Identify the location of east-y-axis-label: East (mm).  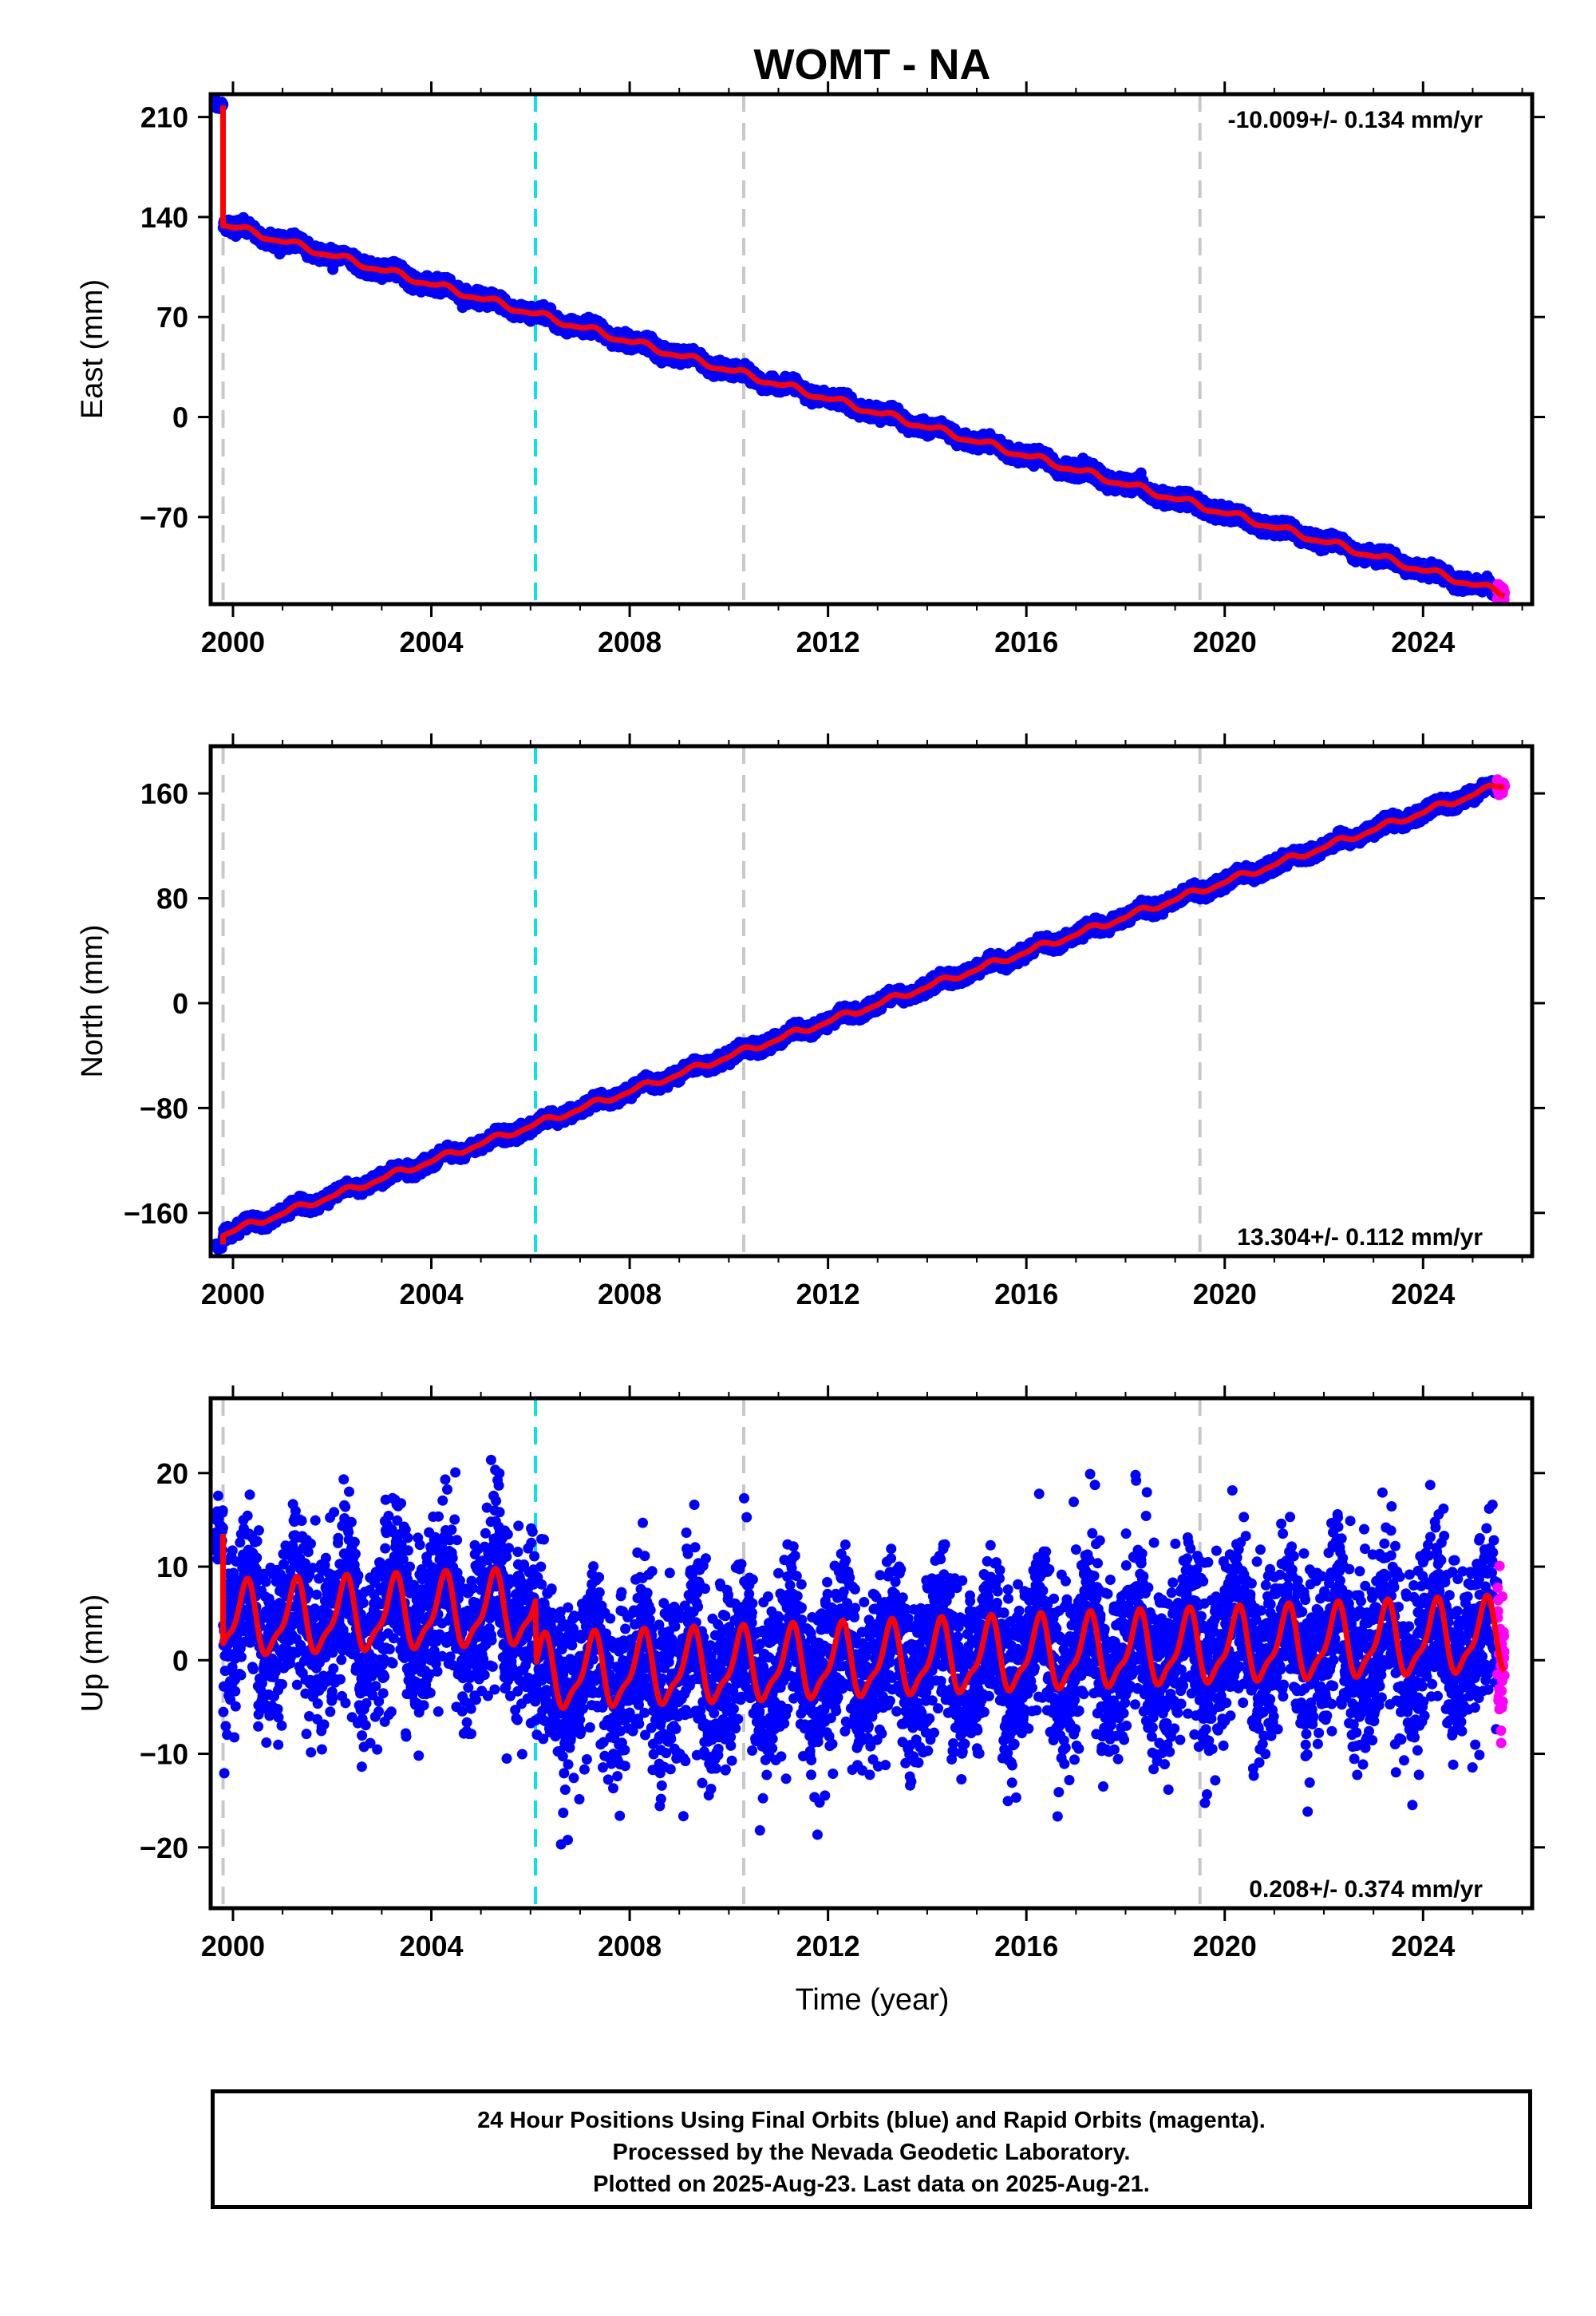
(92, 349).